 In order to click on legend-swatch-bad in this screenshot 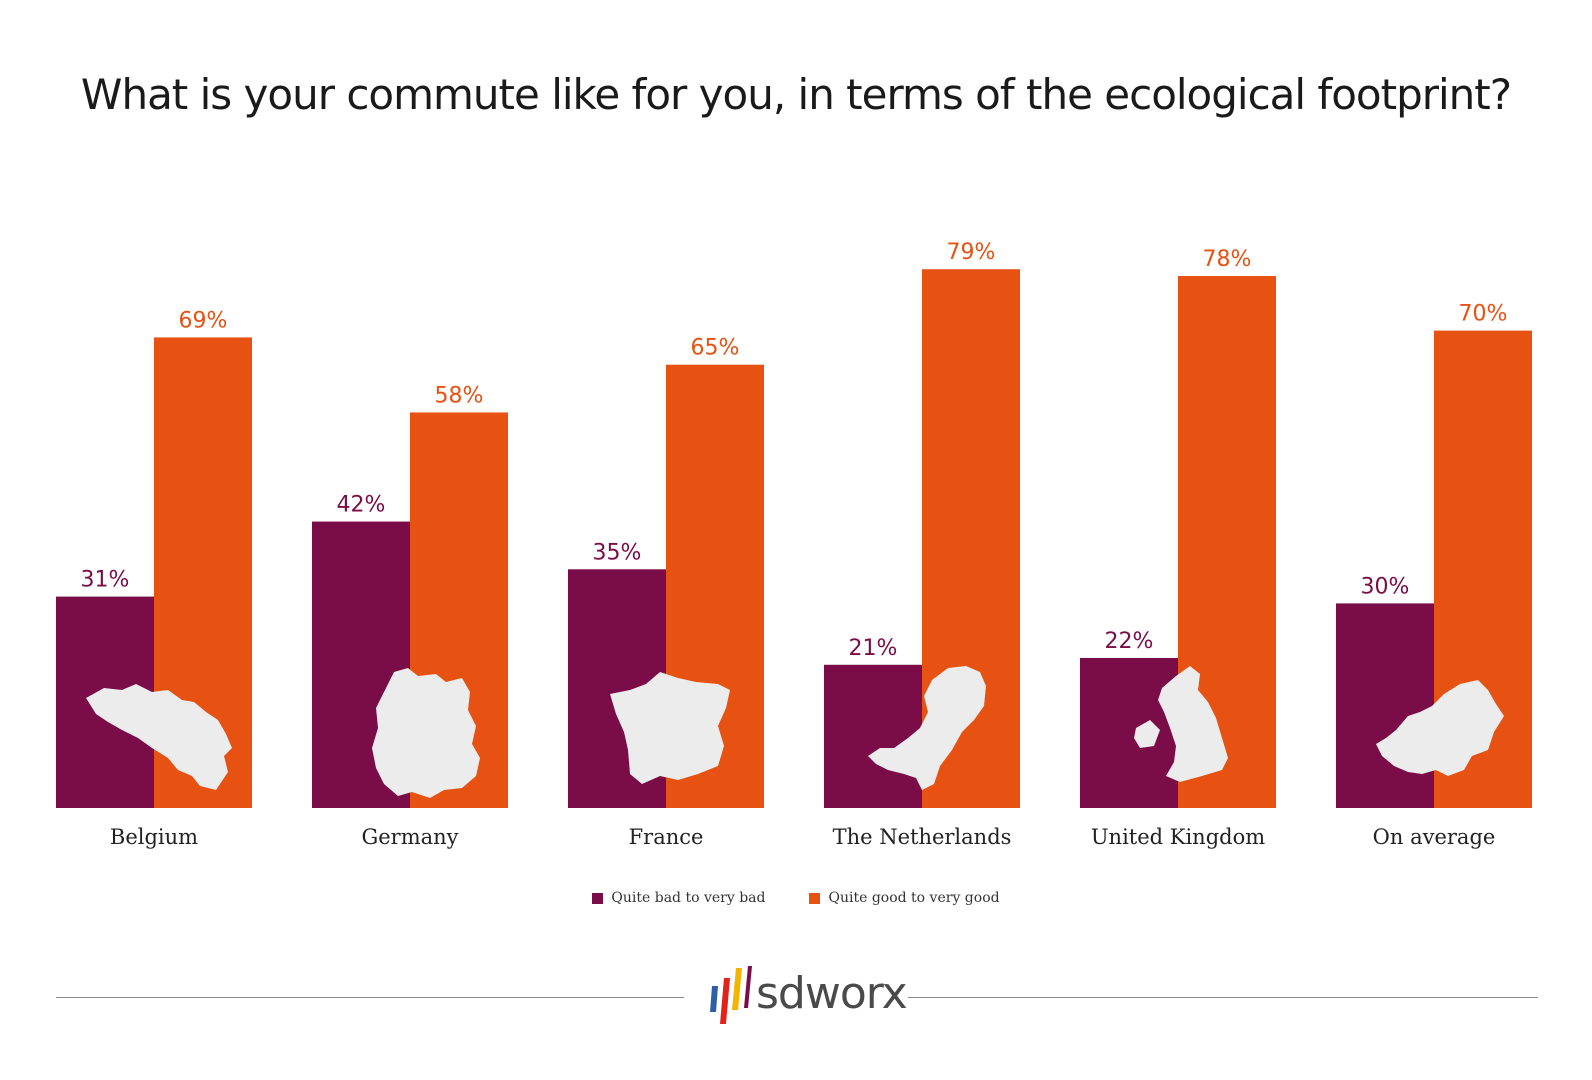, I will do `click(598, 898)`.